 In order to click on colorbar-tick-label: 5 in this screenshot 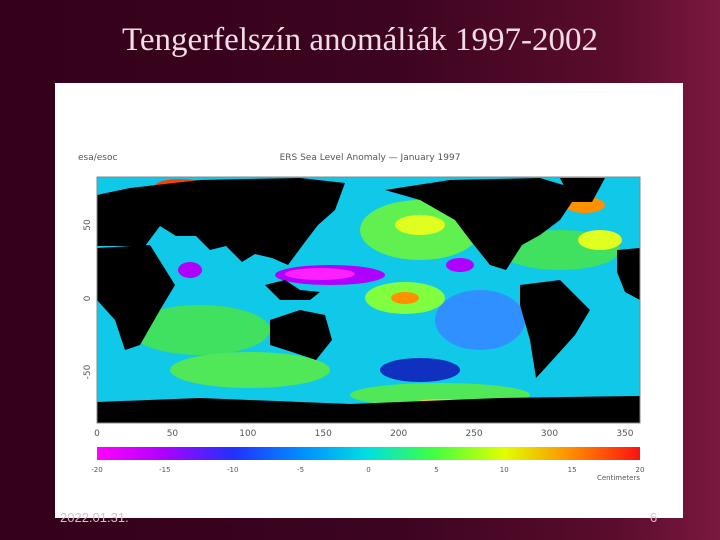, I will do `click(436, 470)`.